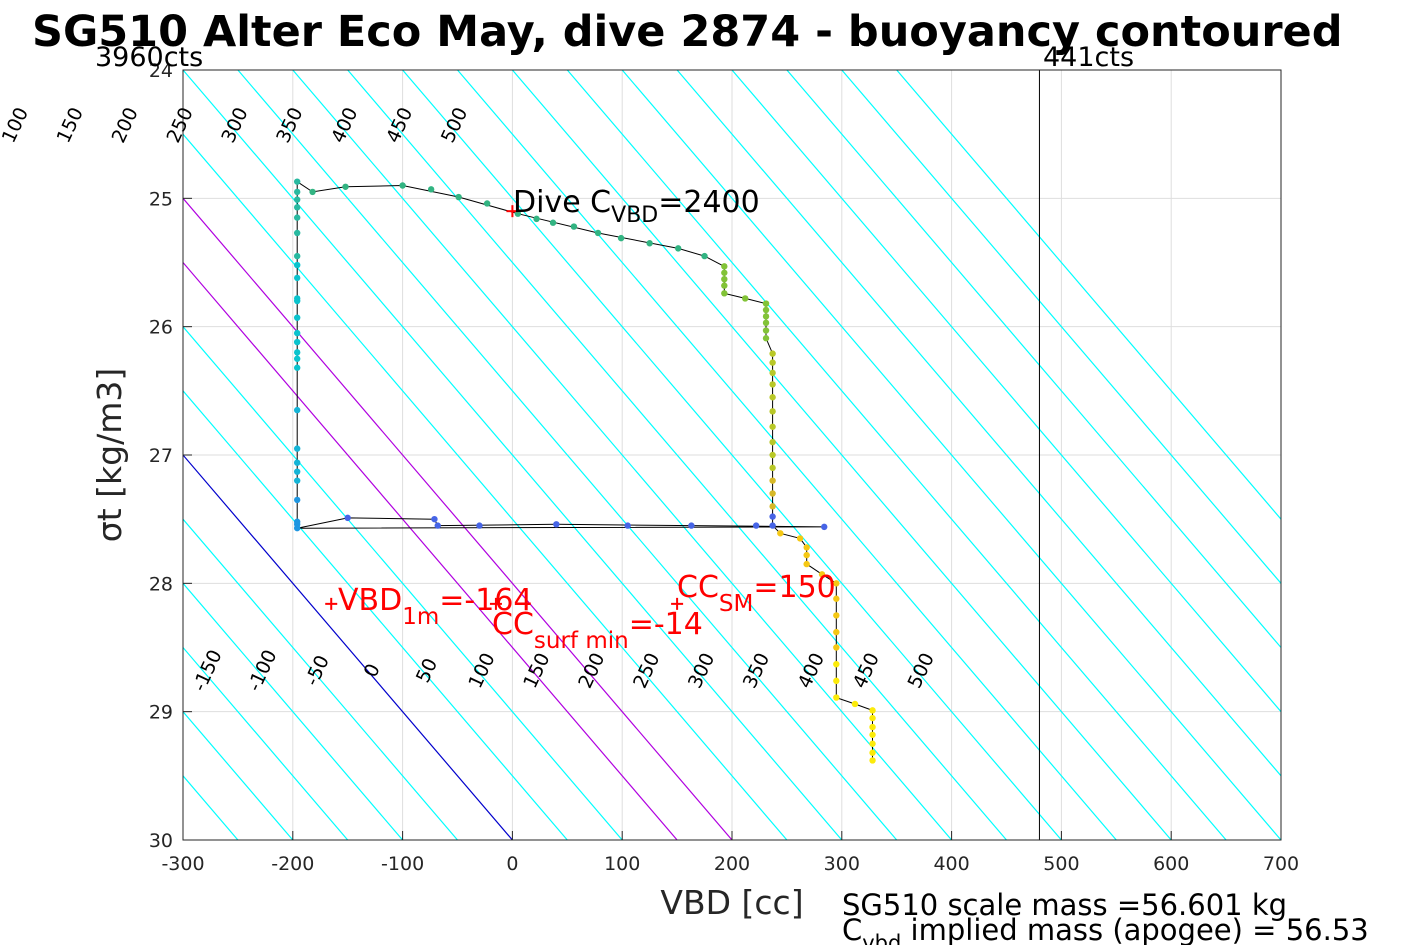 The height and width of the screenshot is (949, 1417). Describe the element at coordinates (317, 670) in the screenshot. I see `contour-label: -50` at that location.